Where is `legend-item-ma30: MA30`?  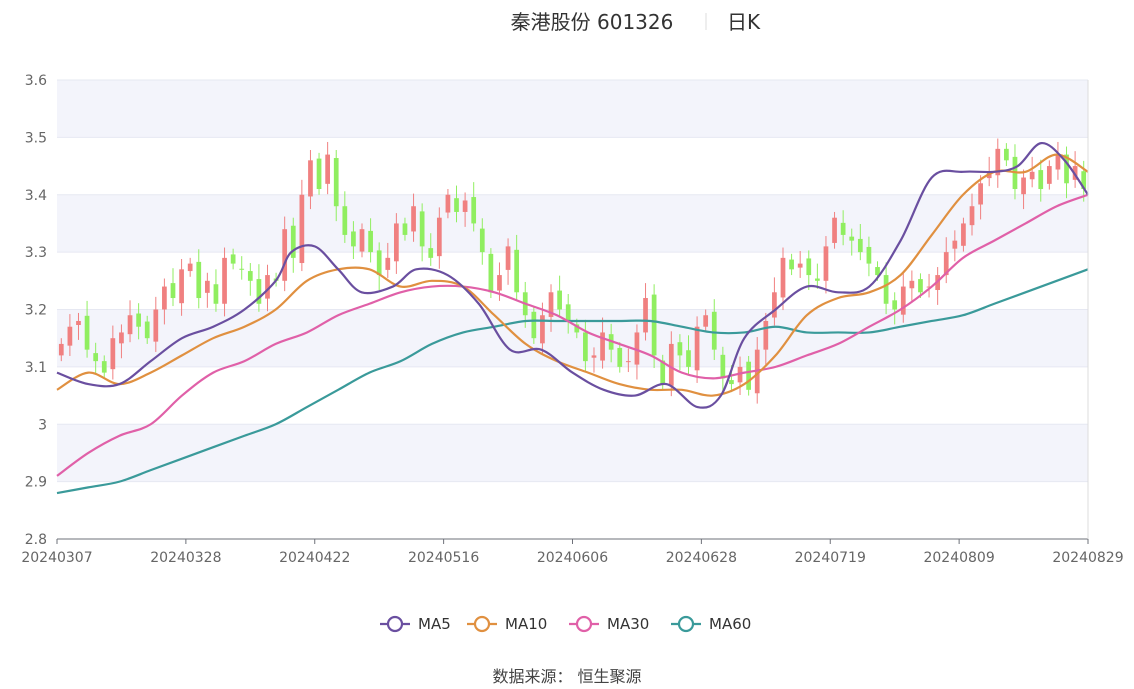
legend-item-ma30: MA30 is located at coordinates (609, 624).